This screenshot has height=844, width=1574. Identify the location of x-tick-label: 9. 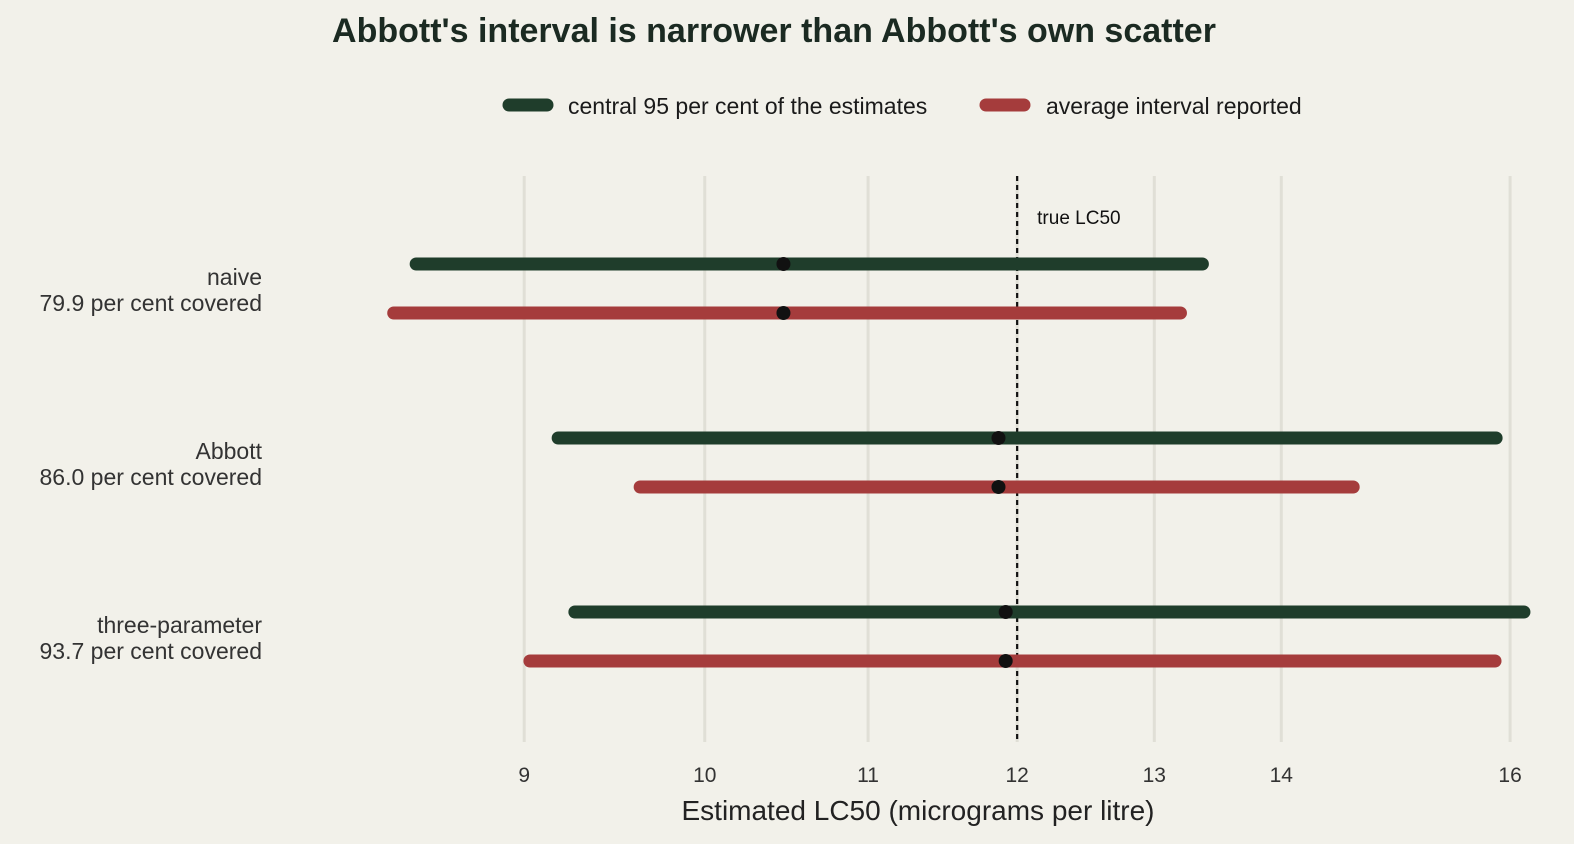
(524, 775).